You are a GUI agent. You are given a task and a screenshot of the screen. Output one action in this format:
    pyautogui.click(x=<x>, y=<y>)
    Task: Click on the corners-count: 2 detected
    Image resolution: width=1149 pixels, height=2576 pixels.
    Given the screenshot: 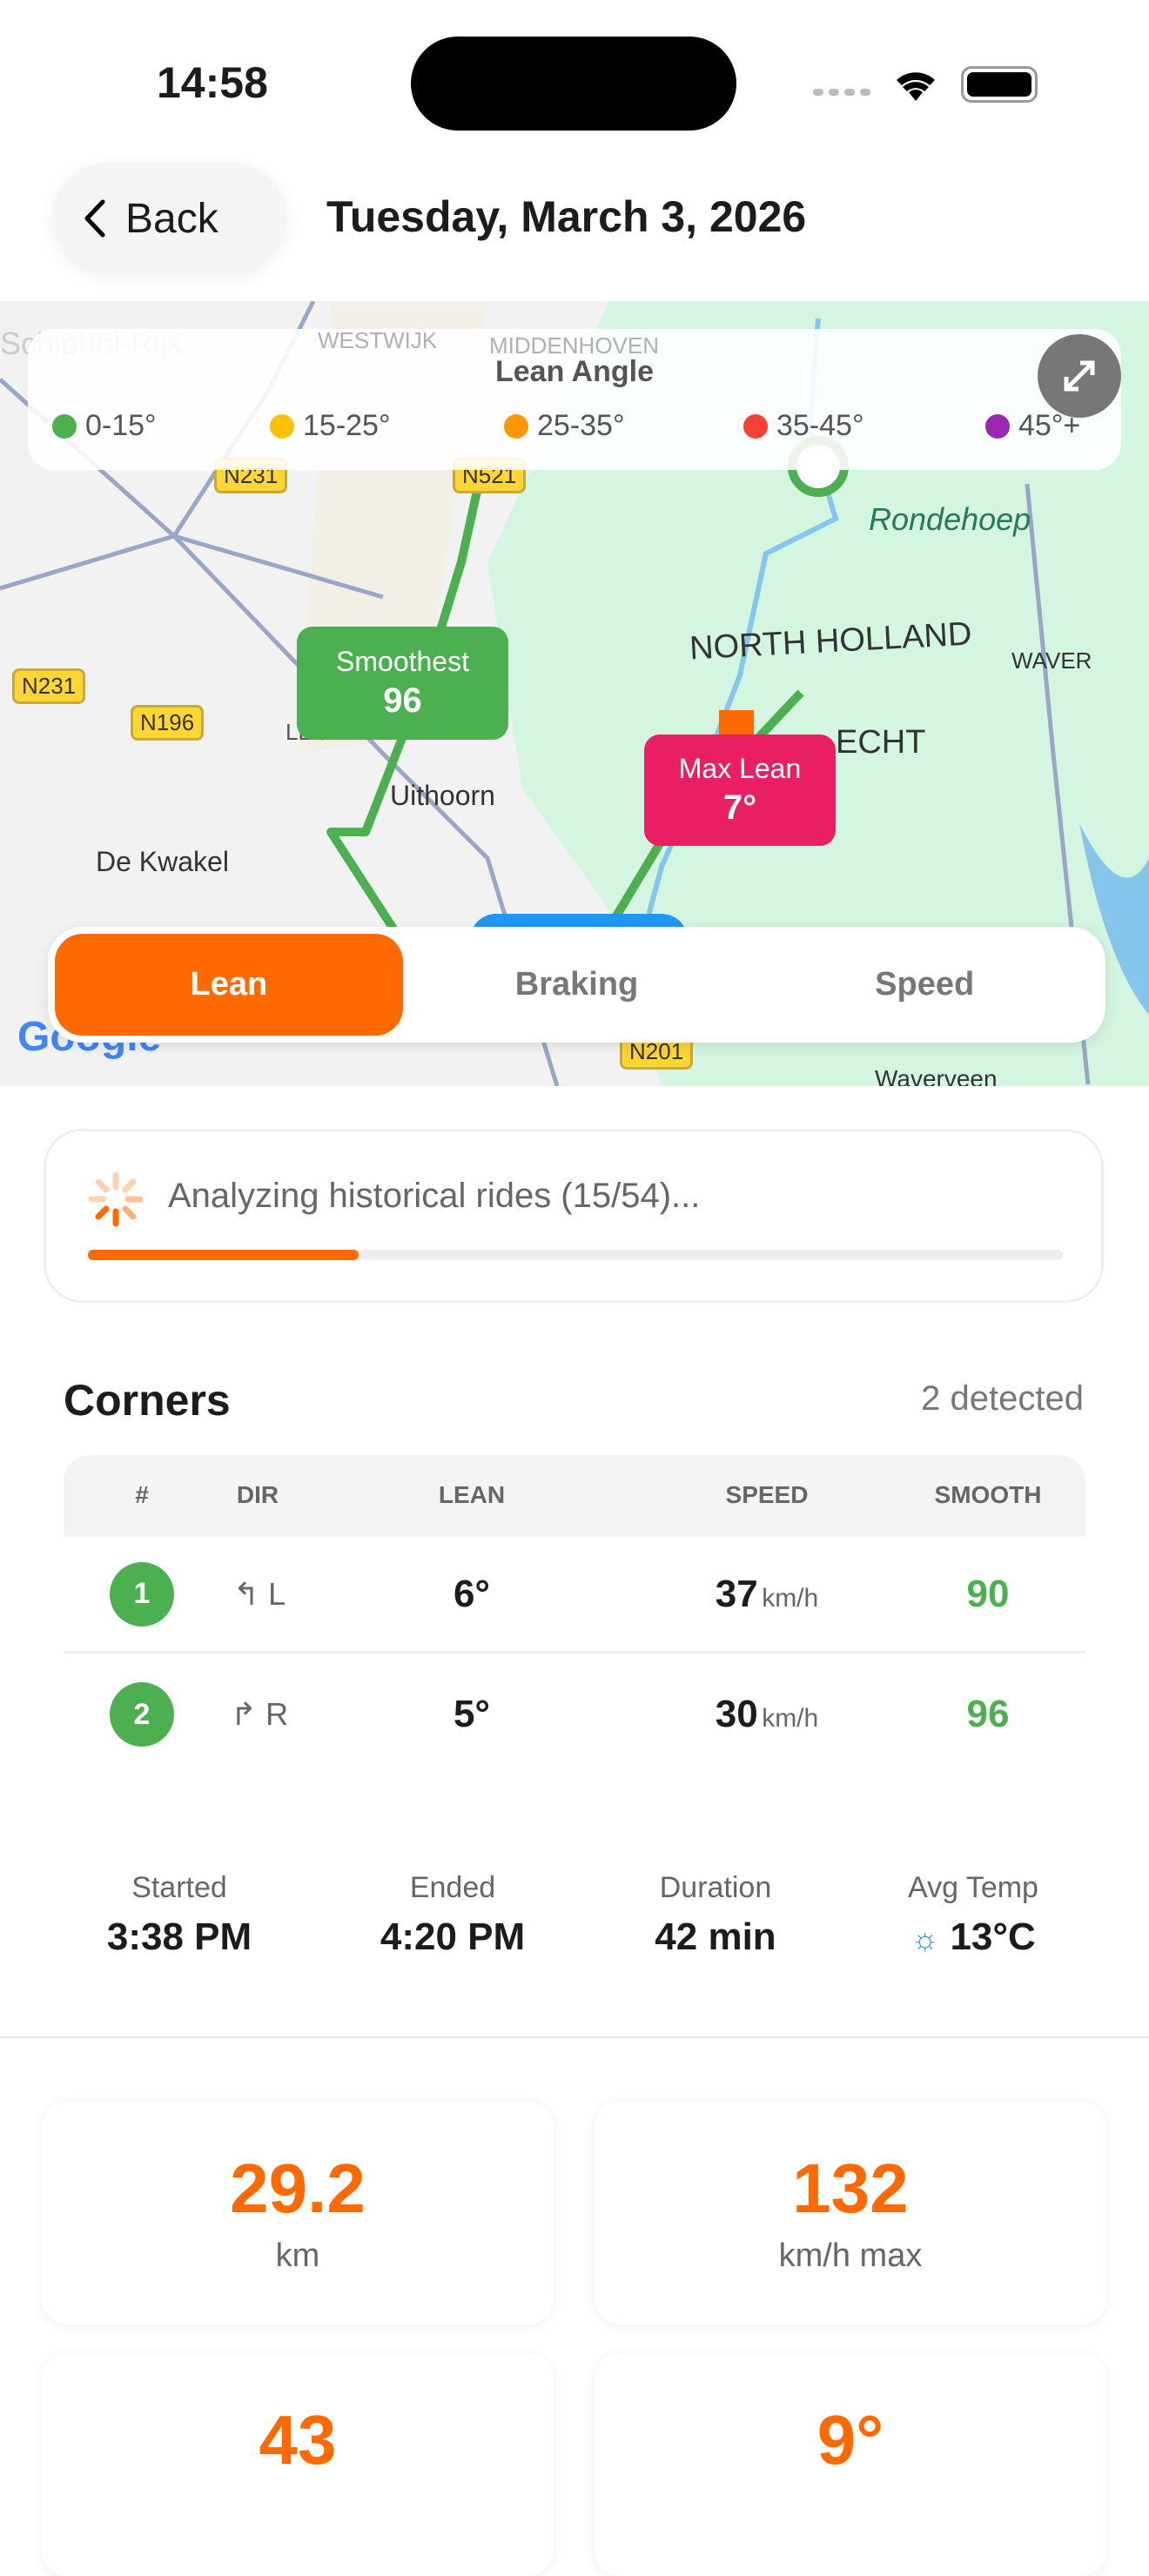 What is the action you would take?
    pyautogui.click(x=1002, y=1398)
    